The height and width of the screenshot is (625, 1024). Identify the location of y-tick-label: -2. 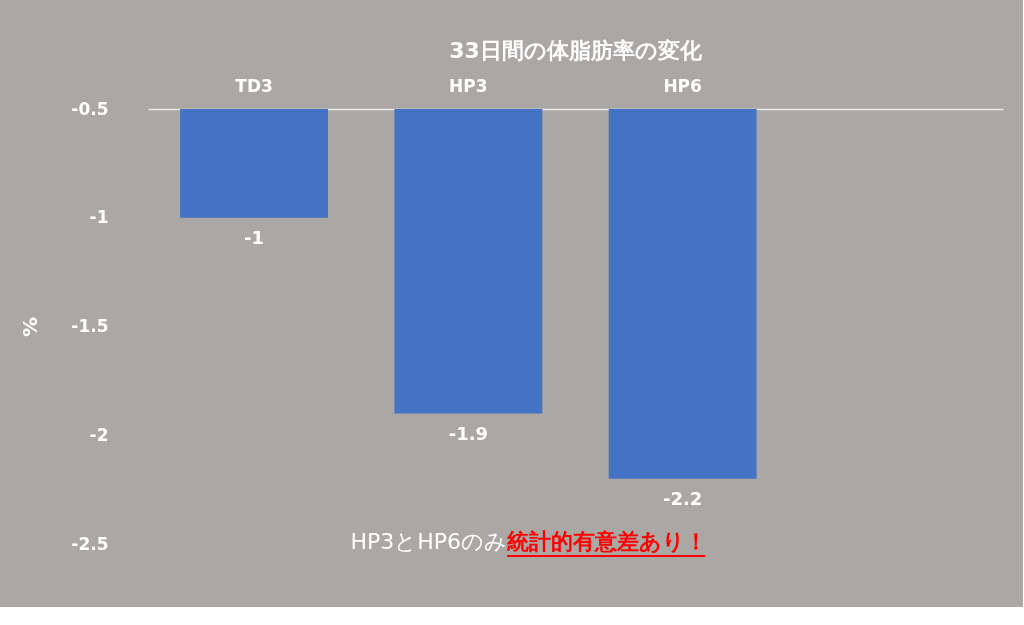
(99, 434).